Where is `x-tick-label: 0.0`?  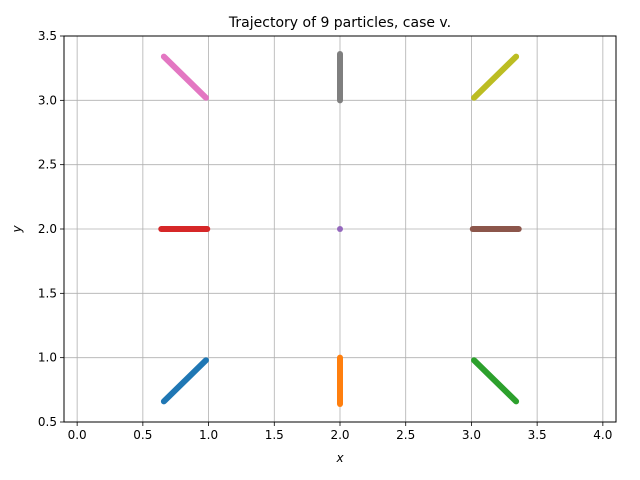 x-tick-label: 0.0 is located at coordinates (77, 435).